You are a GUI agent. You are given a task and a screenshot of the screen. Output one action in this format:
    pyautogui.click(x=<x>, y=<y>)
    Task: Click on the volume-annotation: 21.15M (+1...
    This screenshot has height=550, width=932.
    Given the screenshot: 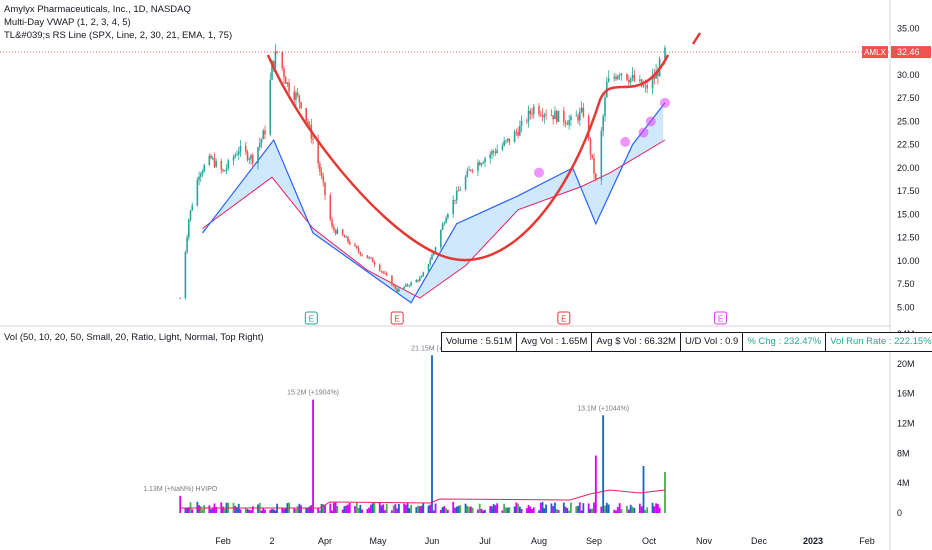 What is the action you would take?
    pyautogui.click(x=431, y=348)
    